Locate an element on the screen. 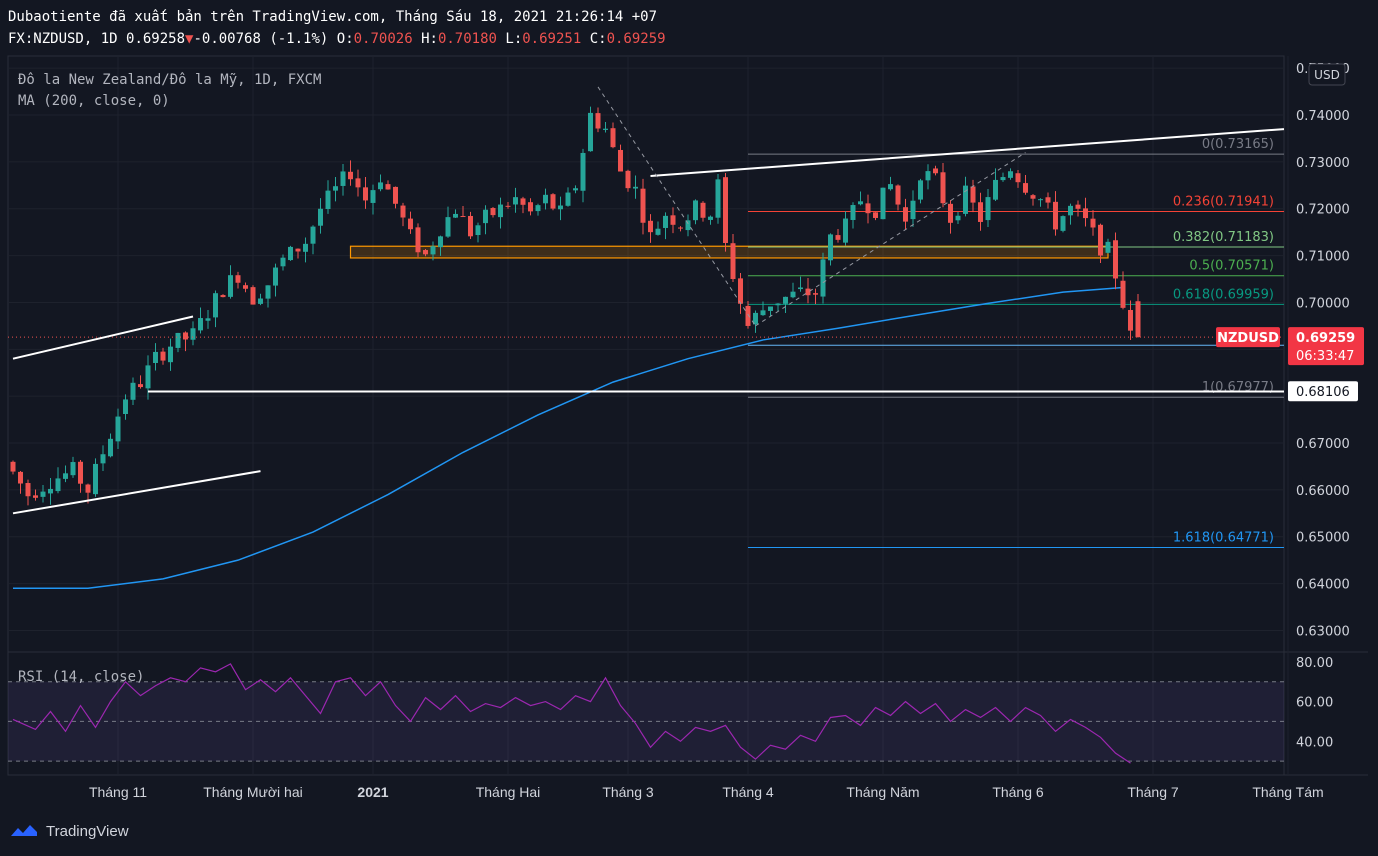 Image resolution: width=1378 pixels, height=856 pixels. fib-level-label: 1(0.67977) is located at coordinates (1238, 387).